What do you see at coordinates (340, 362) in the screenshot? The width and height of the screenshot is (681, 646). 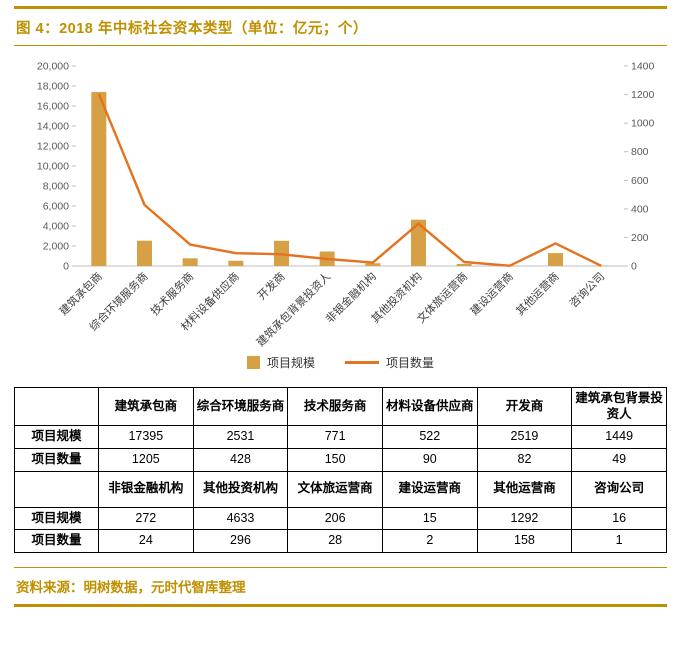 I see `chart-legend: 项目规模 项目数量` at bounding box center [340, 362].